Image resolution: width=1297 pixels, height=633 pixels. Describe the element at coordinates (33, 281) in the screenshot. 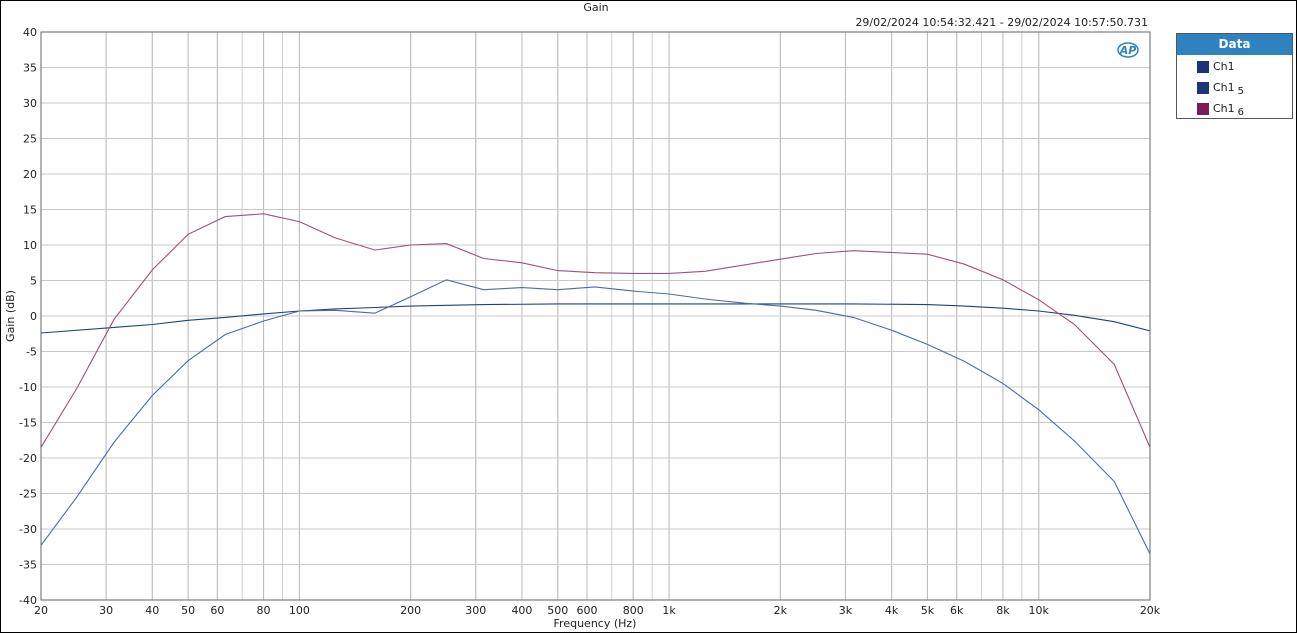

I see `y-tick-label: 5` at that location.